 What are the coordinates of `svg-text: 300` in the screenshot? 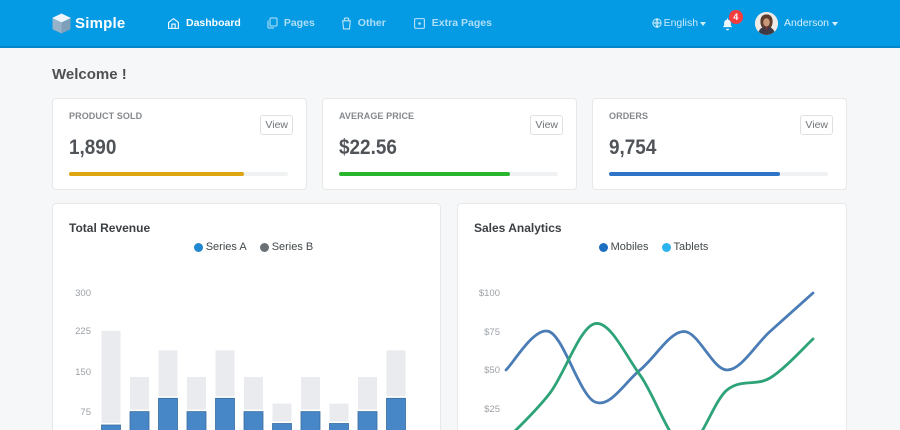 It's located at (83, 293).